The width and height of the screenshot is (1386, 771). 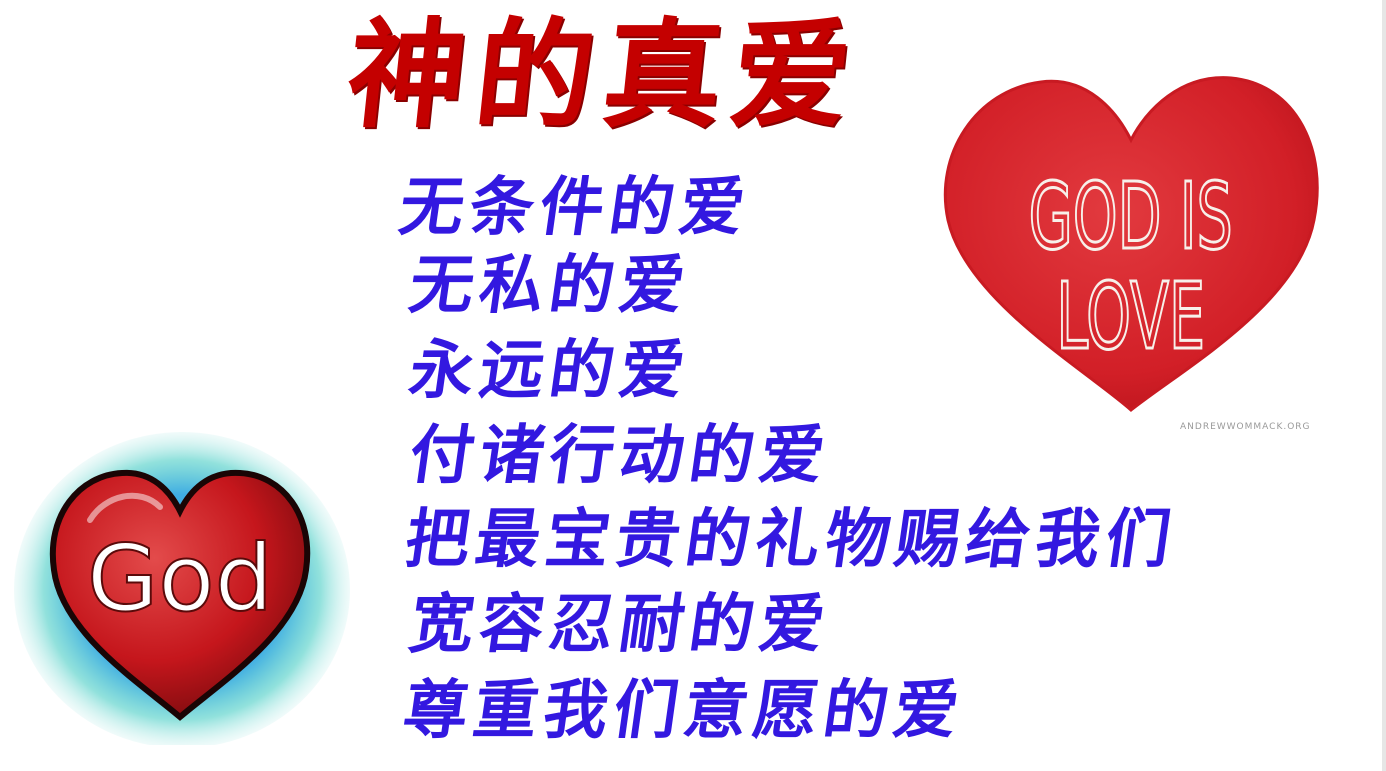 What do you see at coordinates (620, 624) in the screenshot?
I see `love-line-6: 宽容忍耐的爱` at bounding box center [620, 624].